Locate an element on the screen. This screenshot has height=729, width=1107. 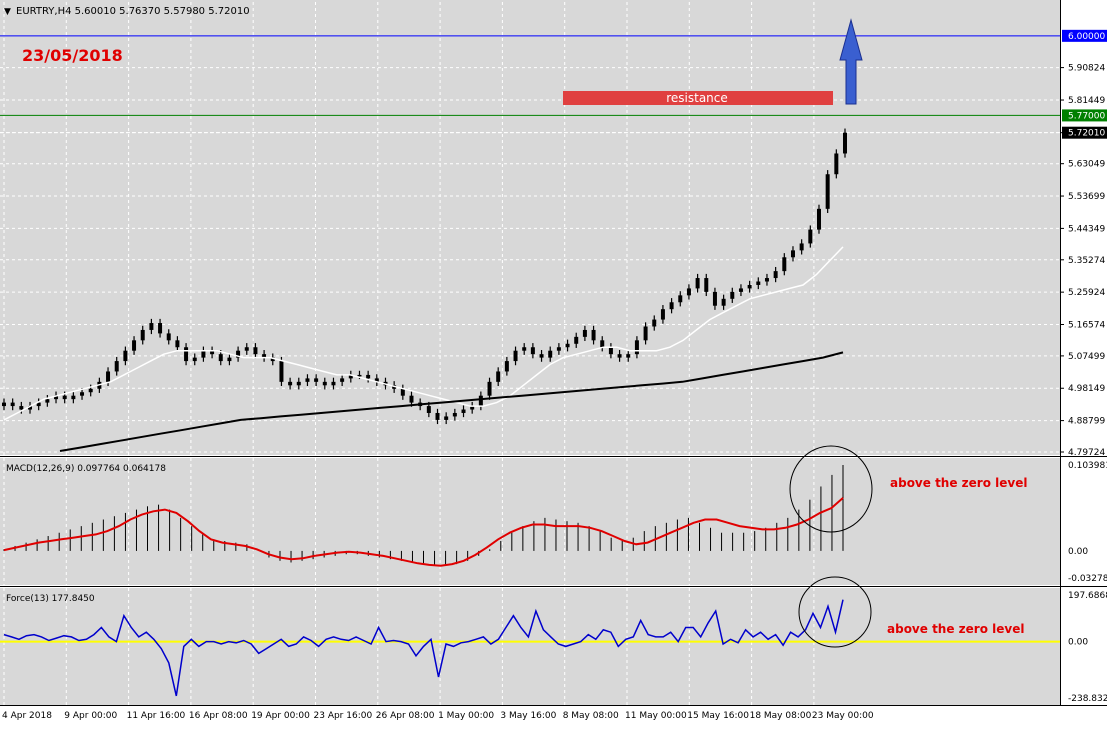
price-tick-label: 5.63049 is located at coordinates (1086, 165).